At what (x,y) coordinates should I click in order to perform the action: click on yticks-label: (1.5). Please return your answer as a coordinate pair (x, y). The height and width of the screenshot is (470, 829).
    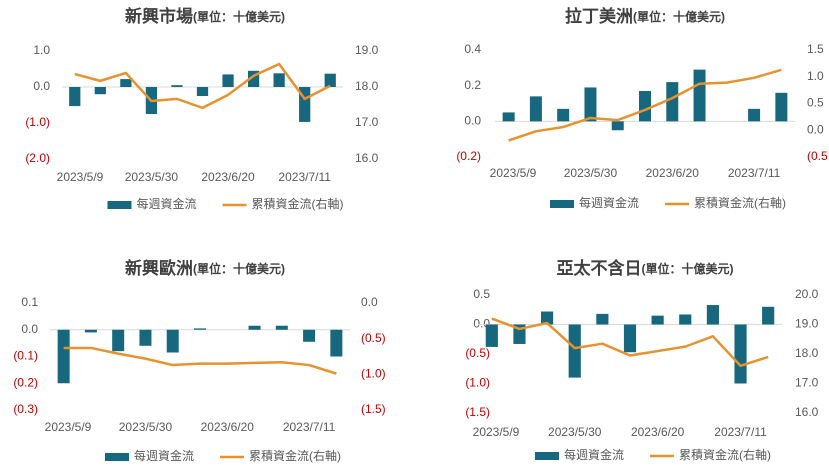
    Looking at the image, I should click on (477, 412).